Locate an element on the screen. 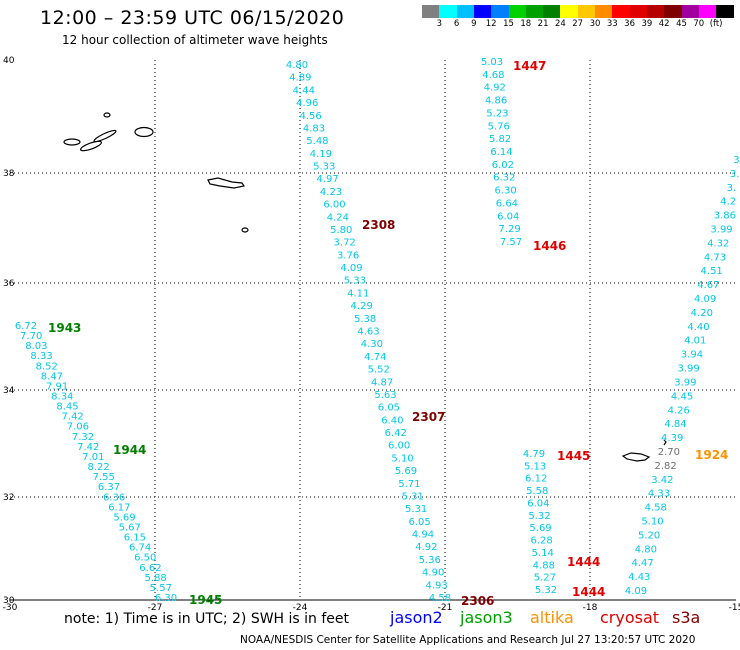 The height and width of the screenshot is (650, 740). wave-height-value: 5.10 is located at coordinates (652, 521).